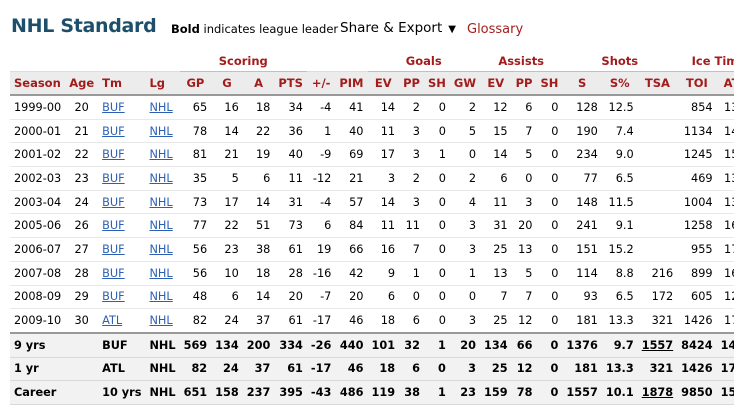  Describe the element at coordinates (258, 83) in the screenshot. I see `column-header: A` at that location.